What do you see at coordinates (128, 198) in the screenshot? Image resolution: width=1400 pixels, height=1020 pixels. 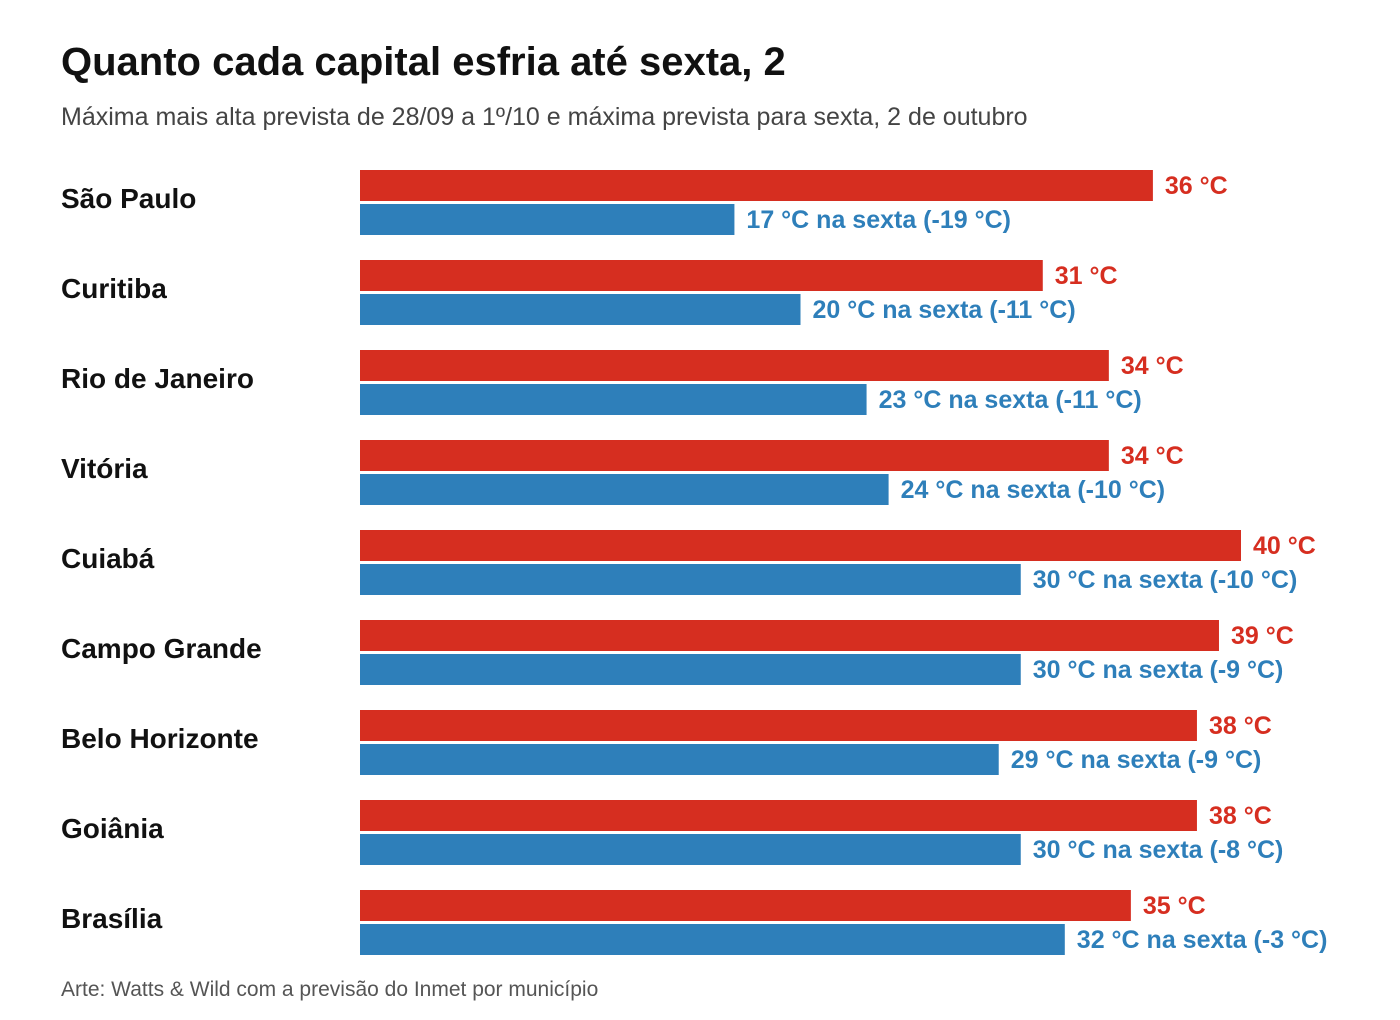 I see `city-label: São Paulo` at bounding box center [128, 198].